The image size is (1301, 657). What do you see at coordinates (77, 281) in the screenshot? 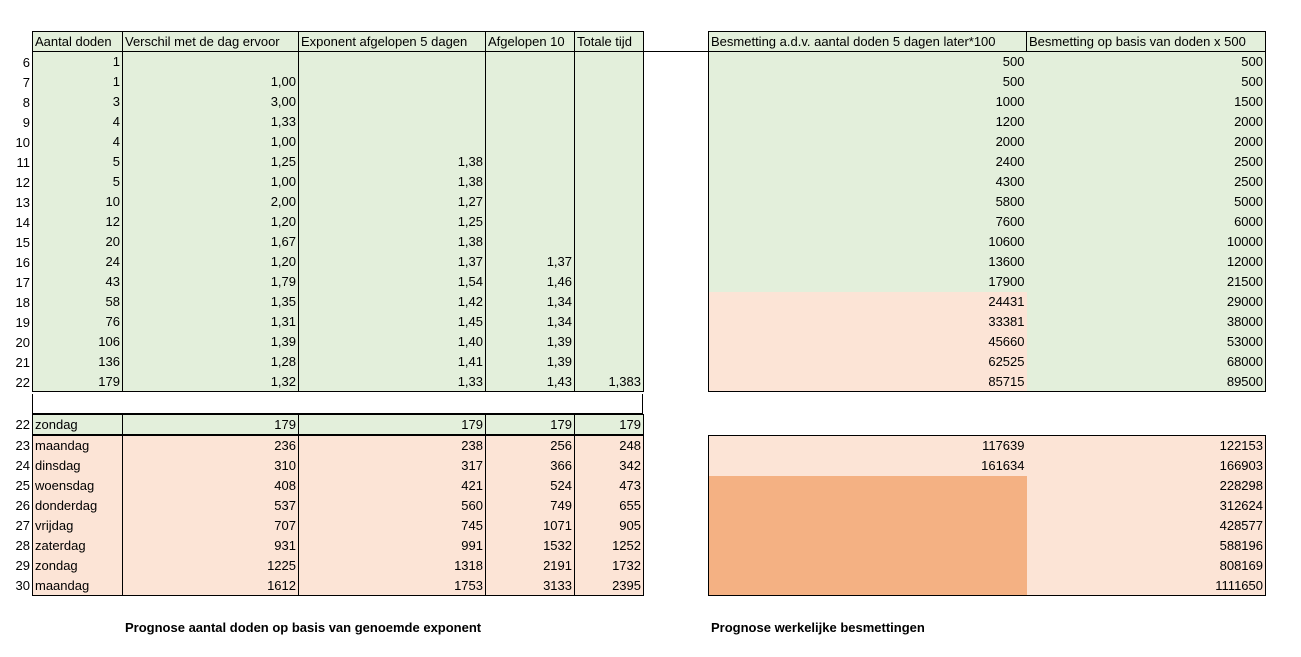
I see `cell-doden: 43` at bounding box center [77, 281].